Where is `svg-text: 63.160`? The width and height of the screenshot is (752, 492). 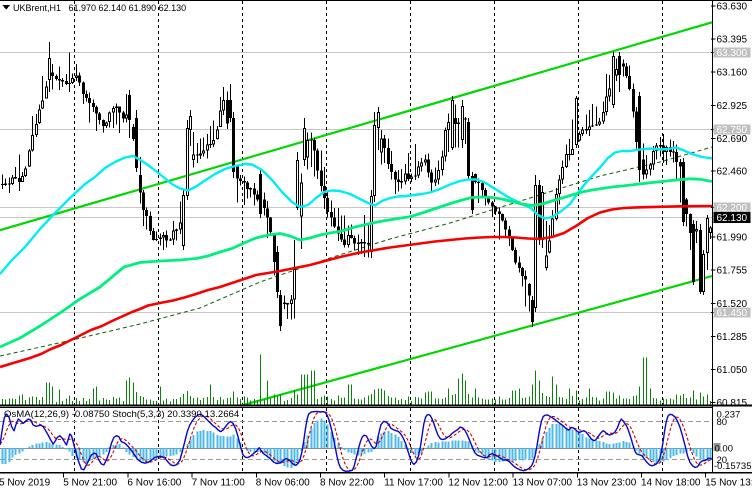 svg-text: 63.160 is located at coordinates (732, 73).